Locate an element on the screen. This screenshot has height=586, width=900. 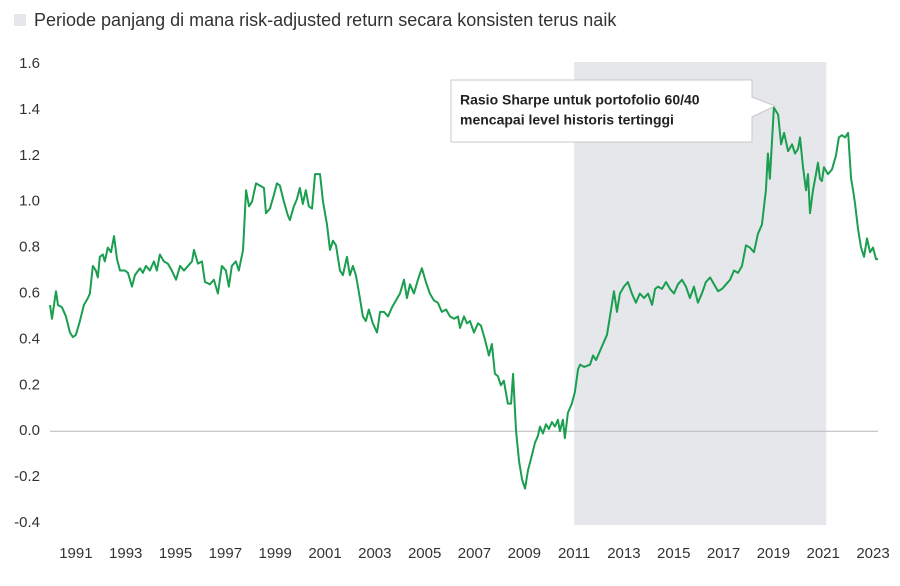
y-tick-label: 1.0 is located at coordinates (29, 201).